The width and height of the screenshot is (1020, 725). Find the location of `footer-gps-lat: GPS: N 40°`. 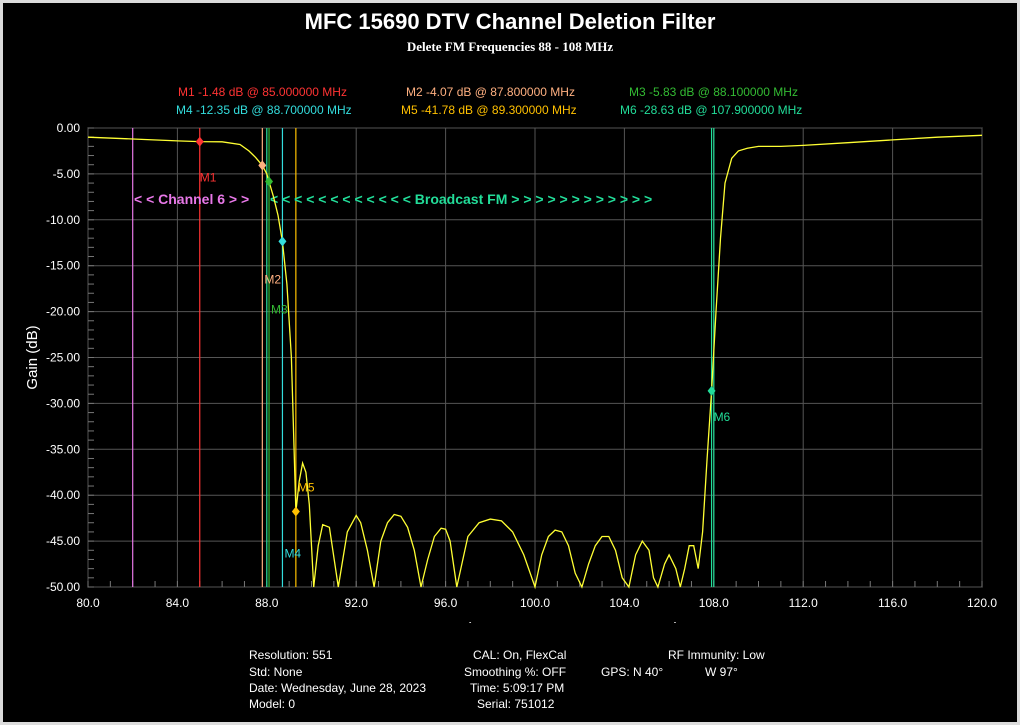

footer-gps-lat: GPS: N 40° is located at coordinates (632, 672).